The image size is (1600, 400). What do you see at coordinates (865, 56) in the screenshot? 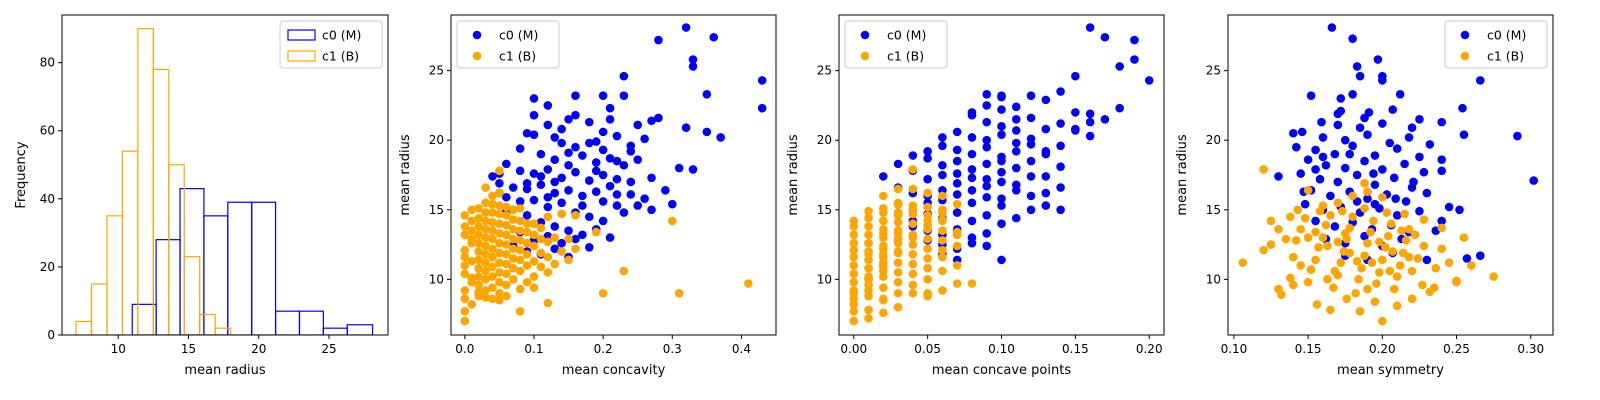
I see `legend-marker-c1` at bounding box center [865, 56].